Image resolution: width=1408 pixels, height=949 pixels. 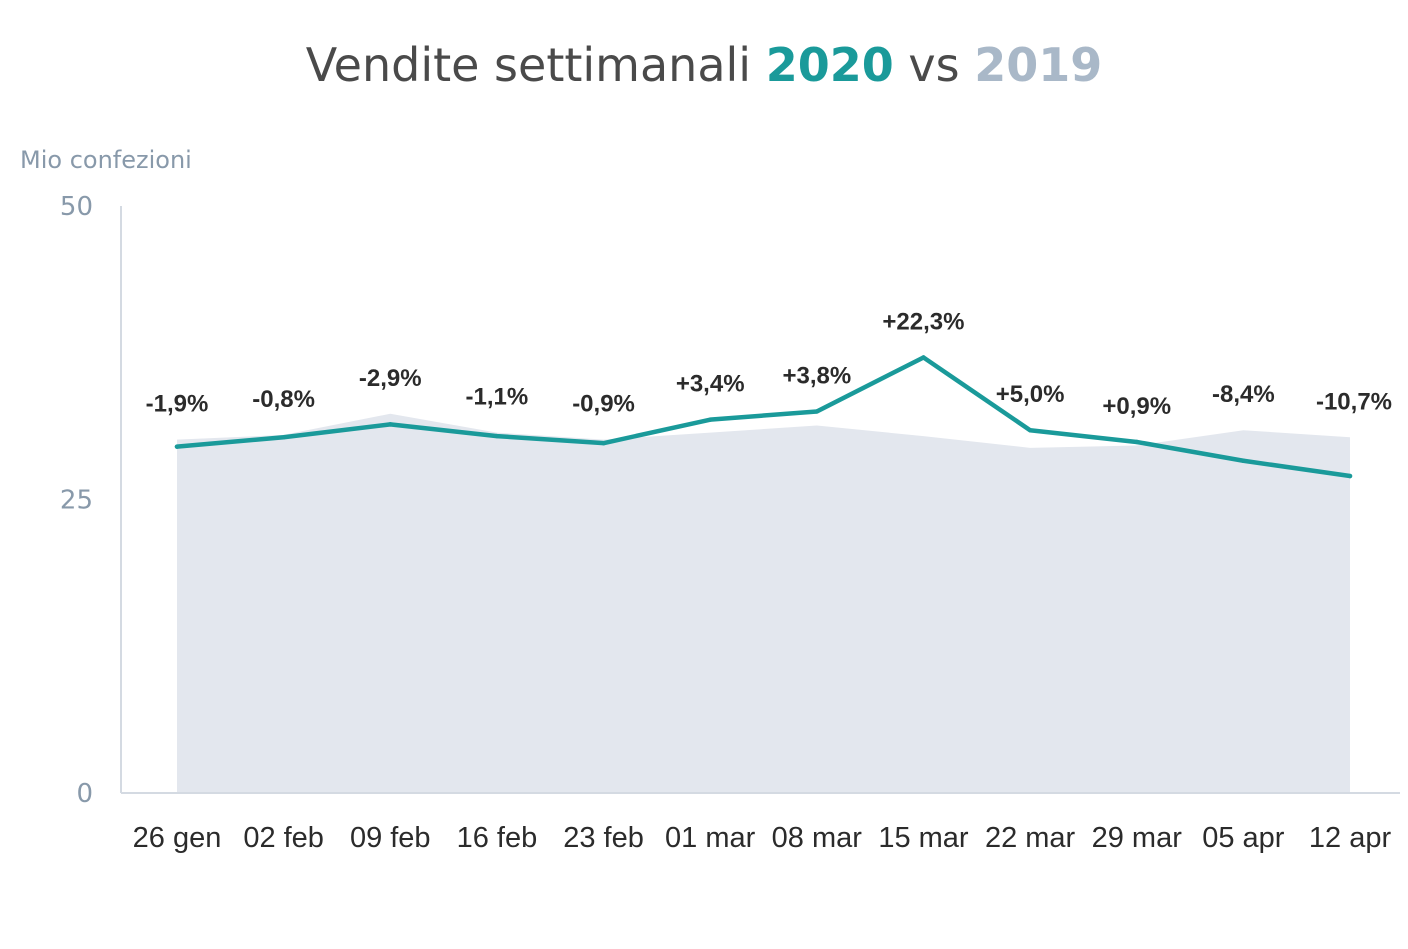 I want to click on title-vs: vs, so click(x=934, y=65).